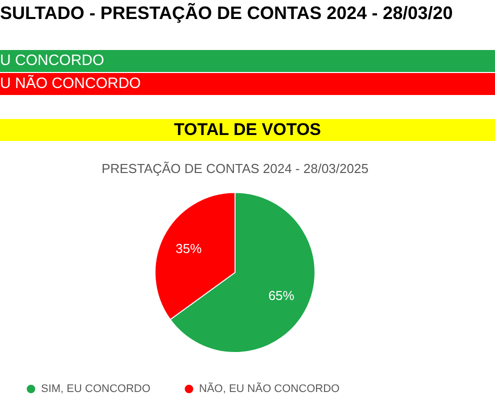  Describe the element at coordinates (247, 13) in the screenshot. I see `text: SULTADO - PRESTAÇÃO DE CONTAS 2024 - 28/03/20` at that location.